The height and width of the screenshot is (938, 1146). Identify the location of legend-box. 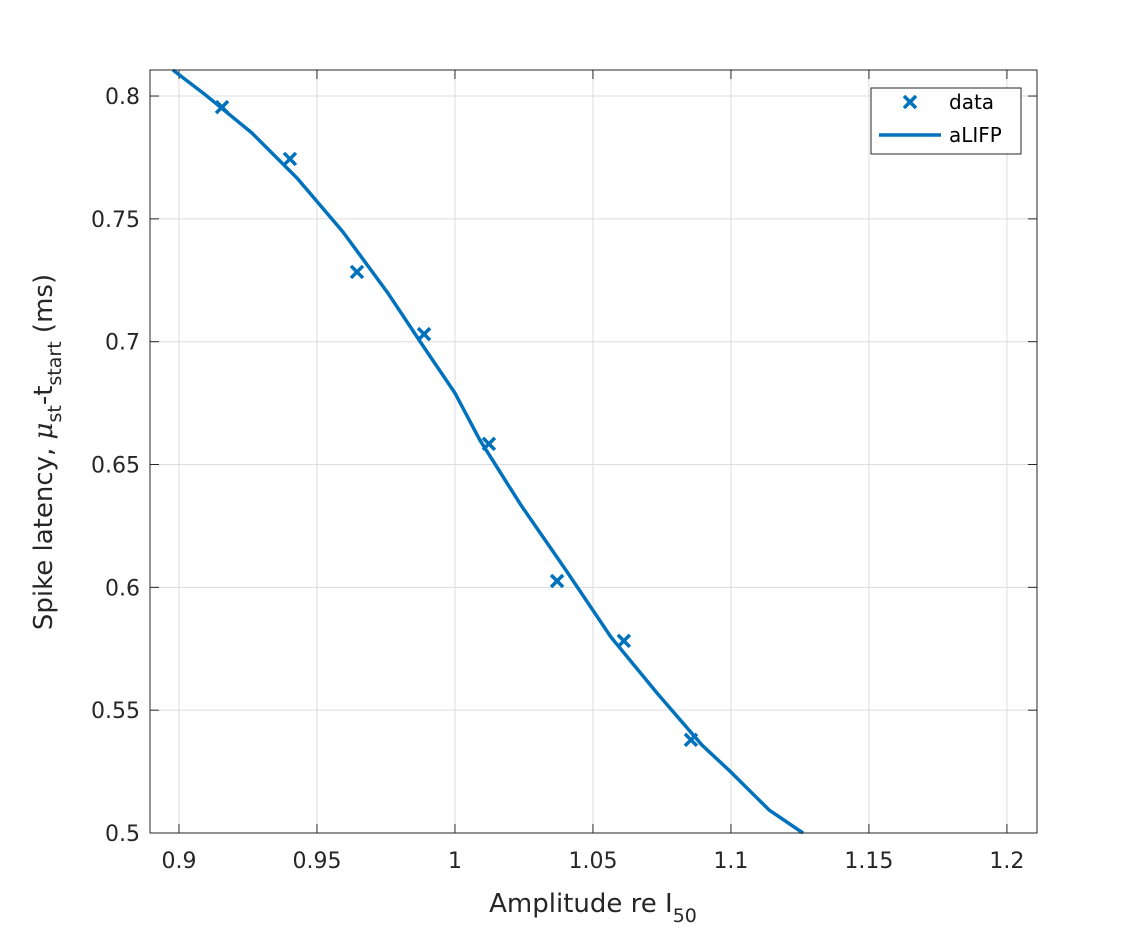
(946, 121).